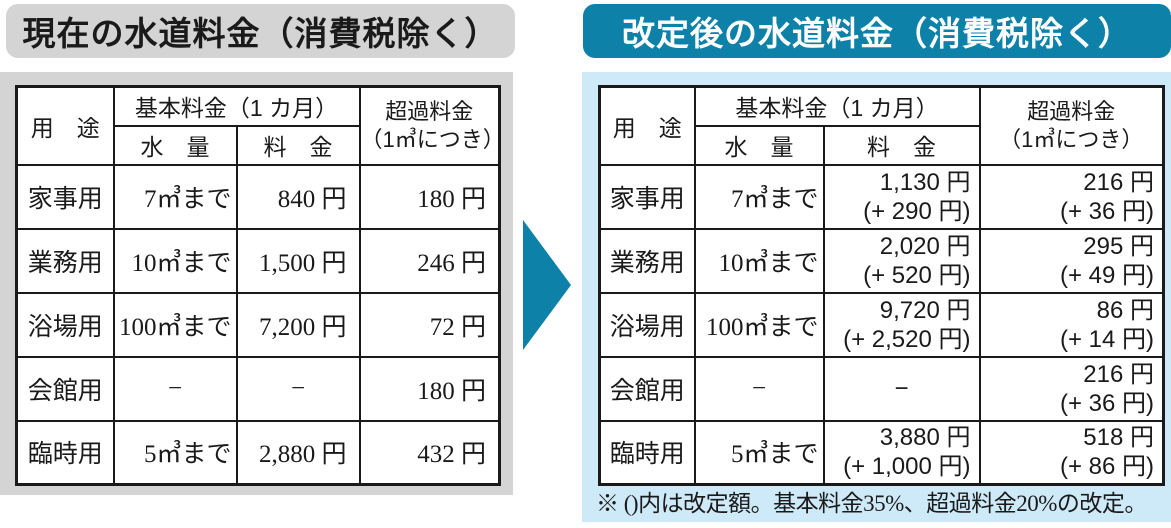 Image resolution: width=1171 pixels, height=528 pixels. I want to click on charge-cell: 9,720 円 (+ 2,520 円), so click(901, 324).